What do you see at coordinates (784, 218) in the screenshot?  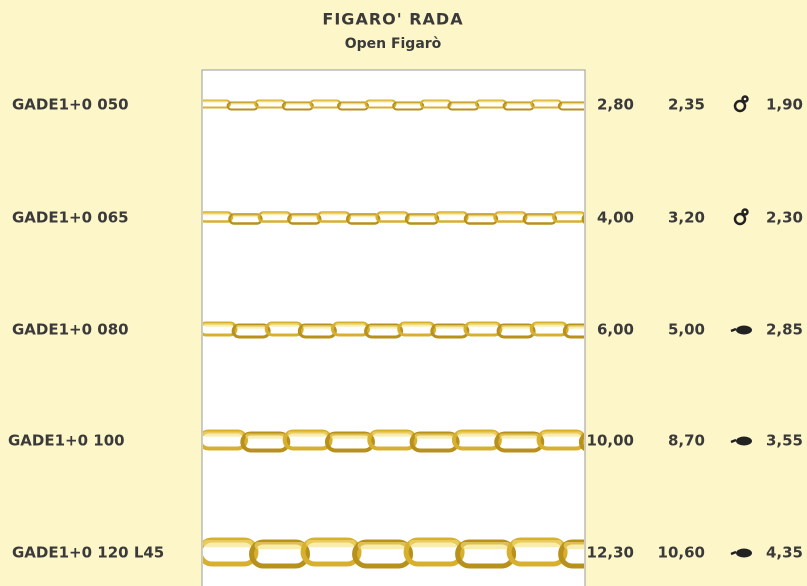 I see `size-value: 2,30` at bounding box center [784, 218].